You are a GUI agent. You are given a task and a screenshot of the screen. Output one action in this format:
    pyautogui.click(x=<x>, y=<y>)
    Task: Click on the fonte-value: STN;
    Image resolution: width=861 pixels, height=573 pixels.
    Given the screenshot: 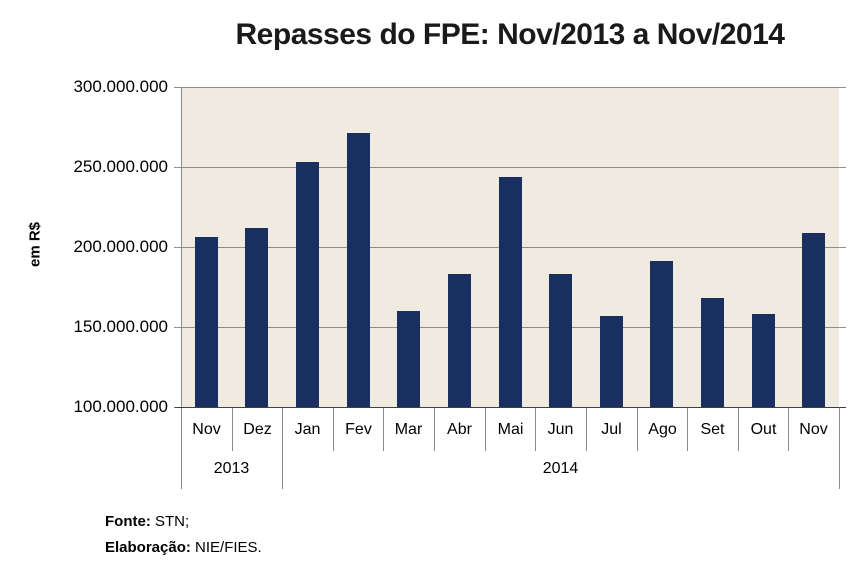 What is the action you would take?
    pyautogui.click(x=170, y=521)
    